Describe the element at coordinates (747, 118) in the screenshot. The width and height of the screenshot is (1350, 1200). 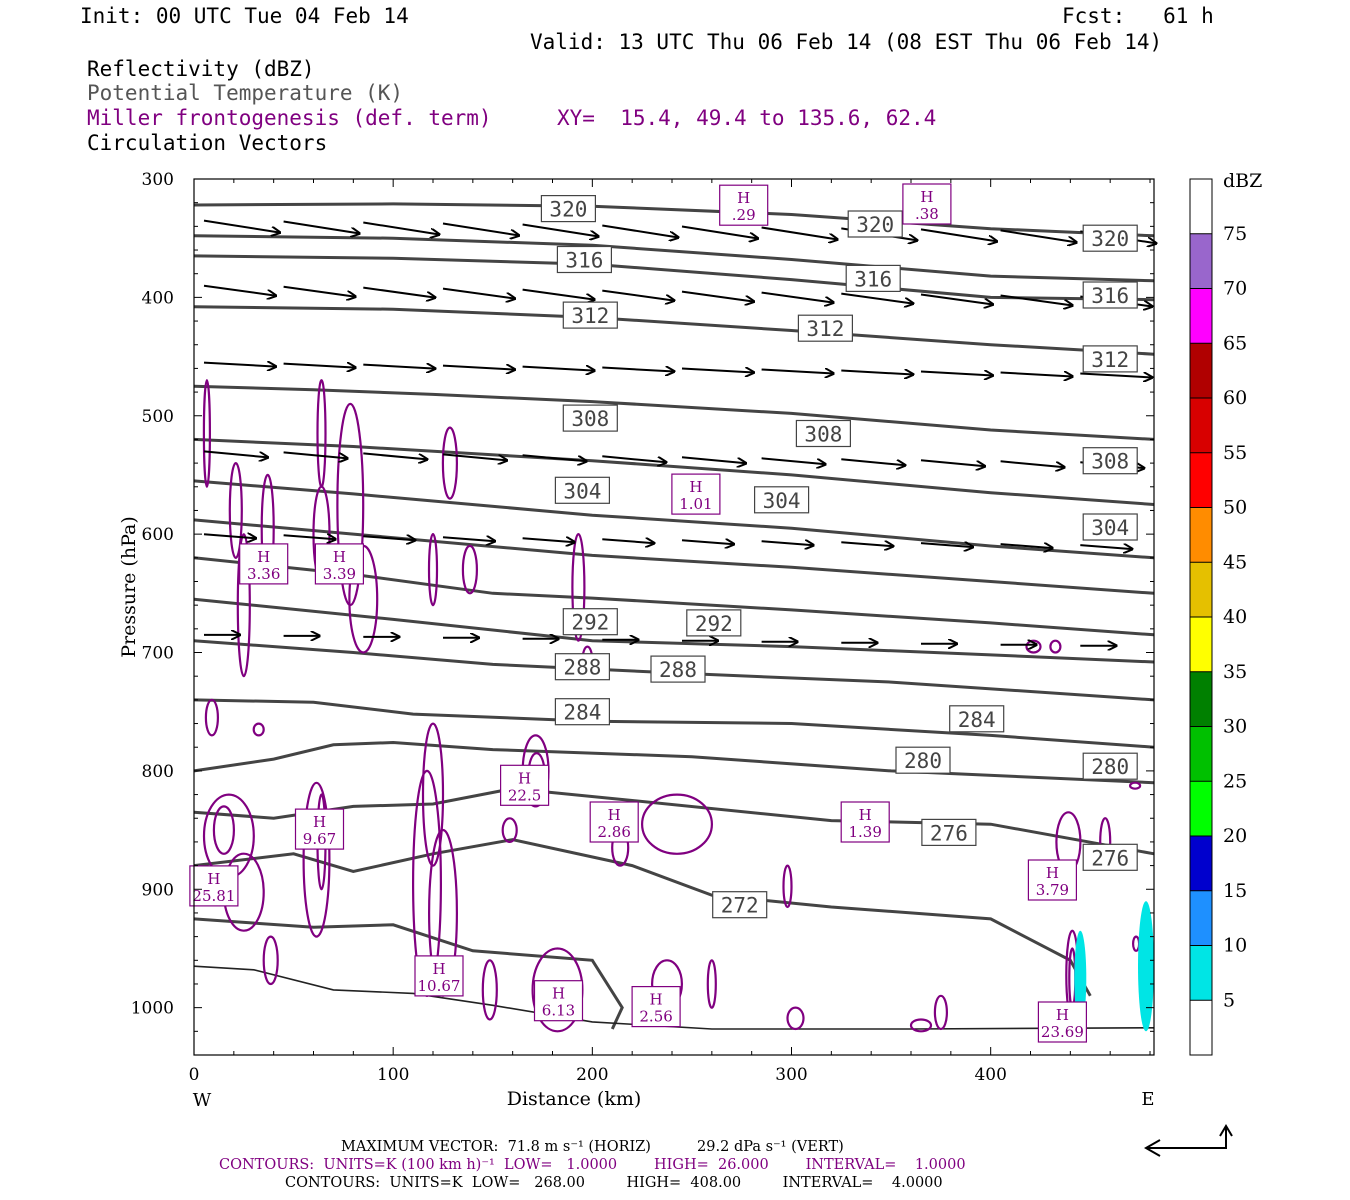
I see `cross-section-endpoints: XY= 15.4, 49.4 to 135.6, 62.4` at that location.